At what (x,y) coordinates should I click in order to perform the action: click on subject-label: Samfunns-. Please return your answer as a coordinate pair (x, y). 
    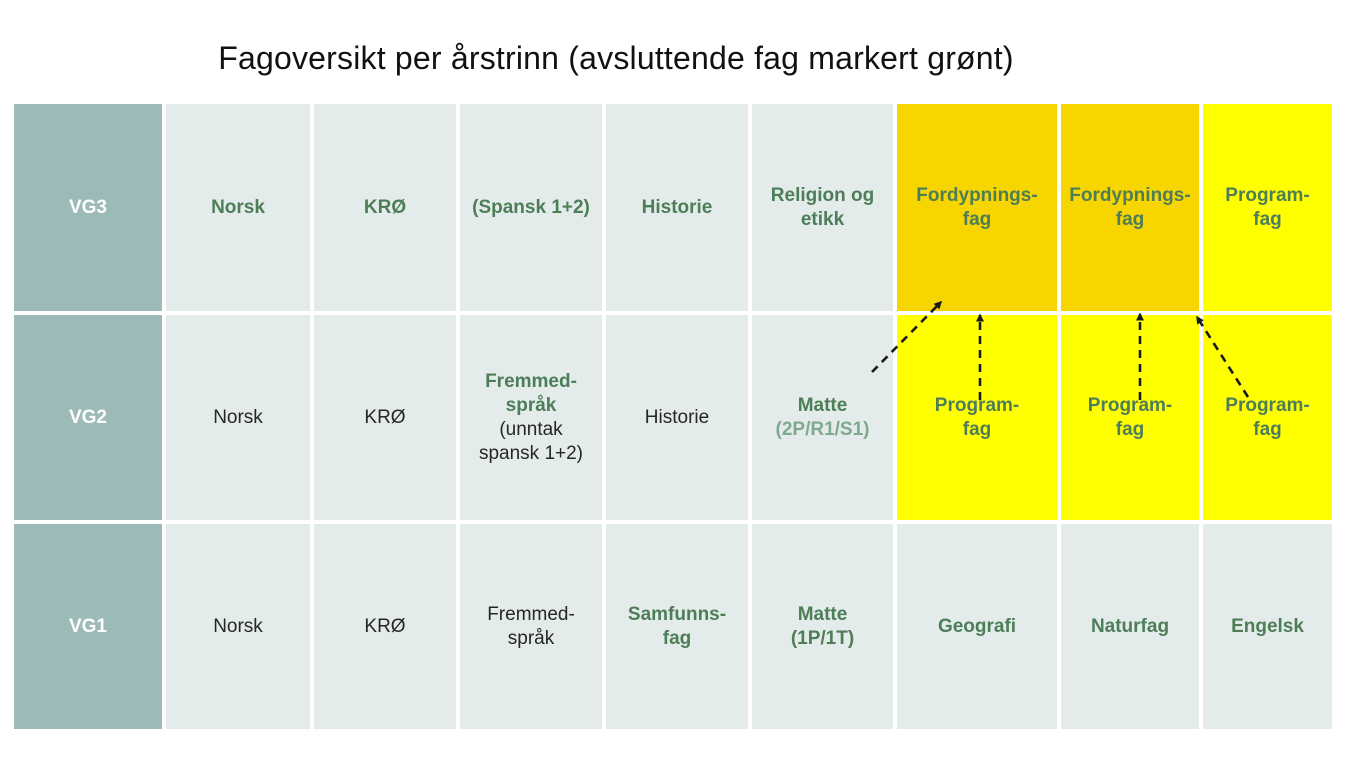
    Looking at the image, I should click on (677, 614).